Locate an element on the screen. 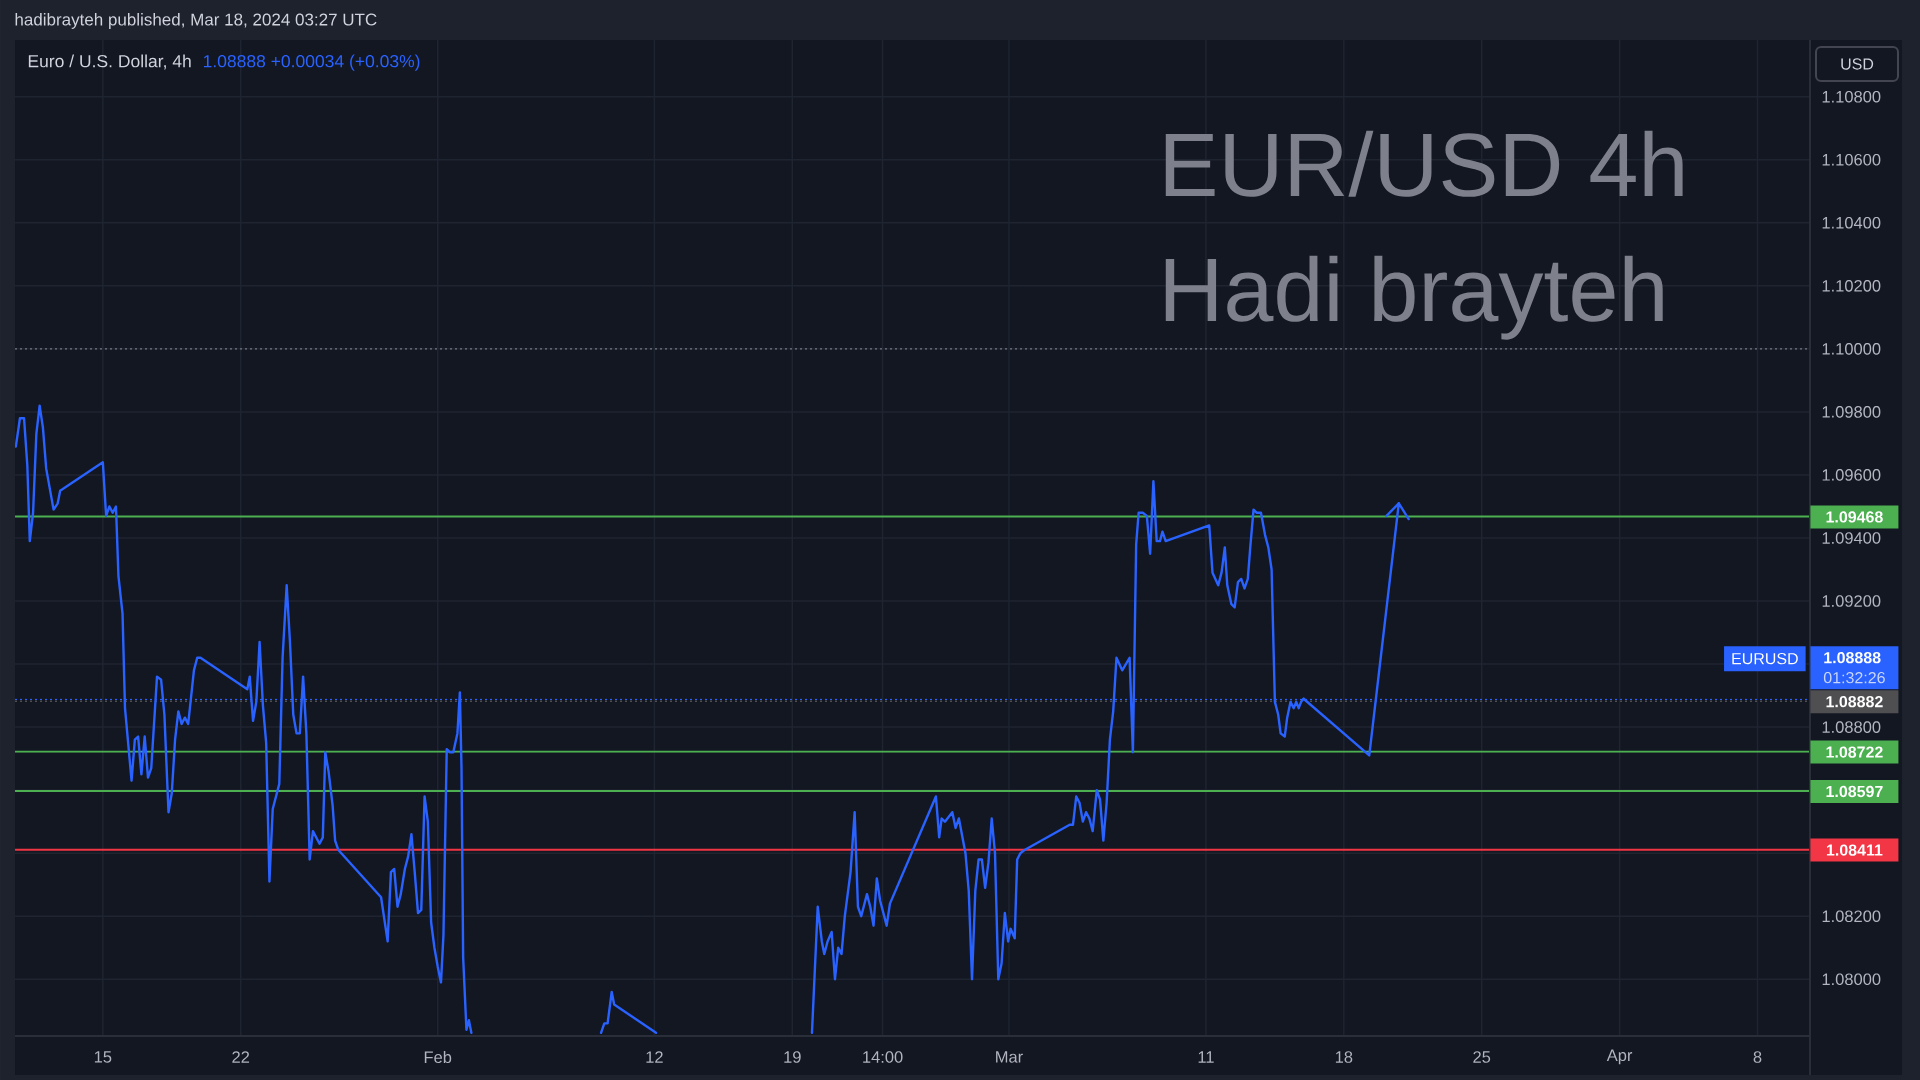  y-tick-label: 1.10000 is located at coordinates (1851, 349).